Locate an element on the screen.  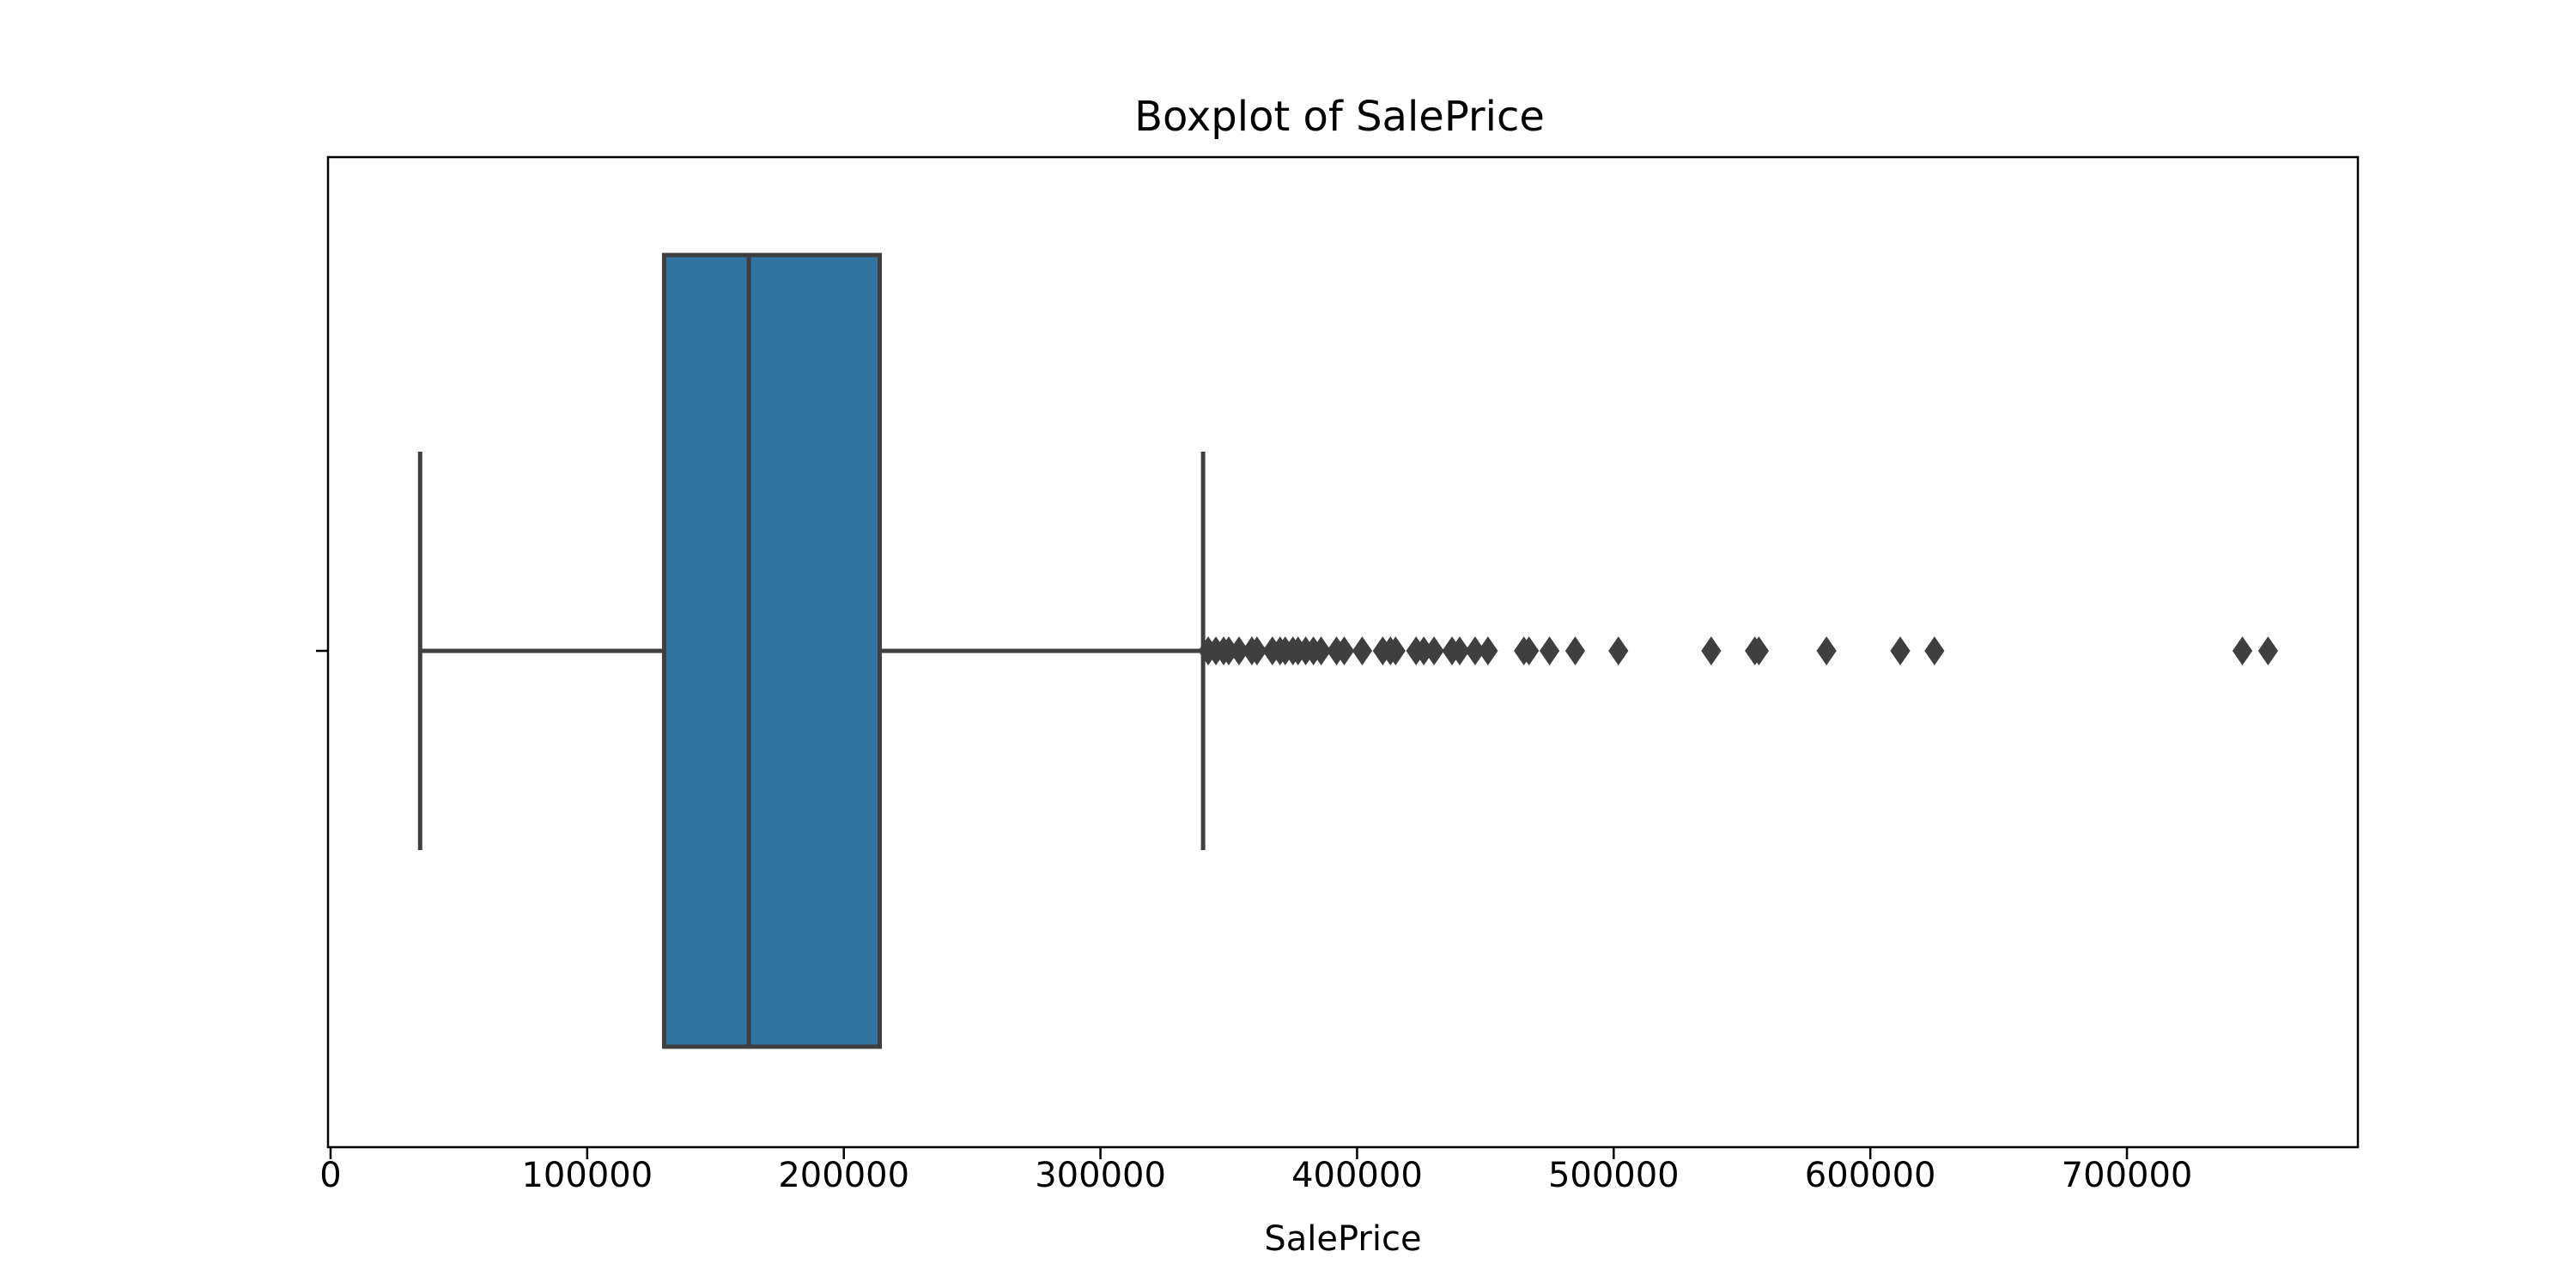
x-tick-label: 500000 is located at coordinates (1614, 1175).